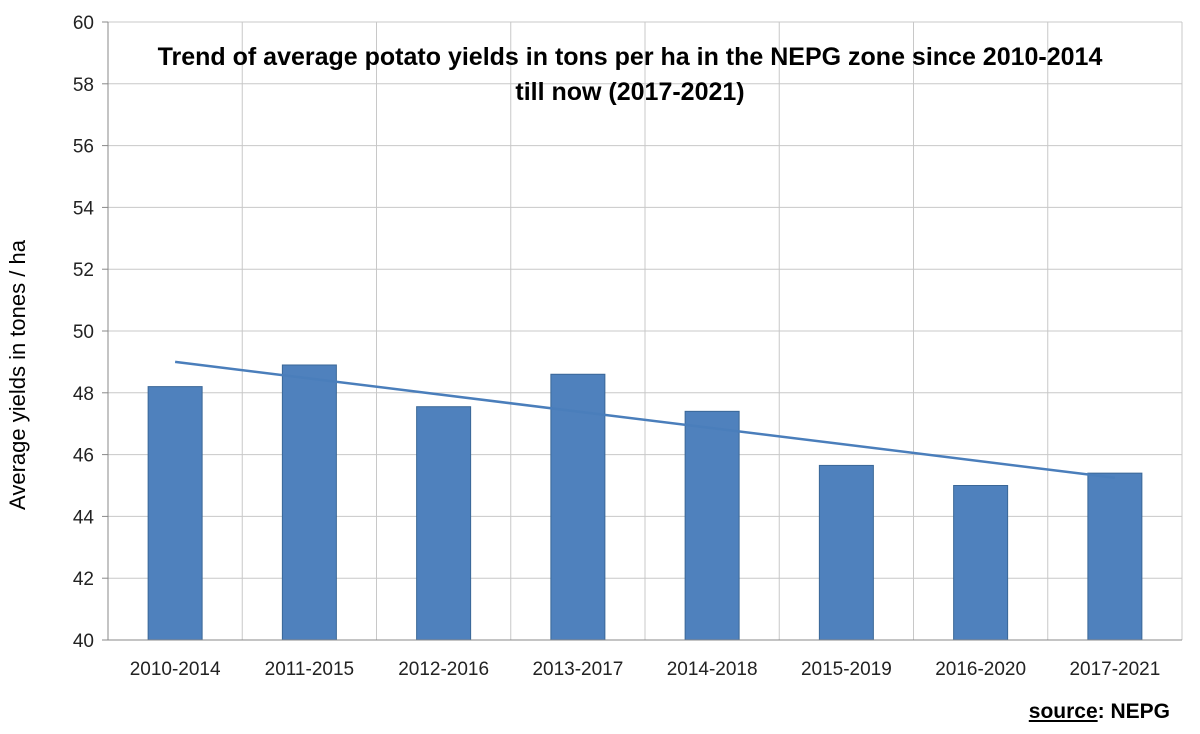 The height and width of the screenshot is (734, 1200). Describe the element at coordinates (84, 208) in the screenshot. I see `y-tick-label: 54` at that location.